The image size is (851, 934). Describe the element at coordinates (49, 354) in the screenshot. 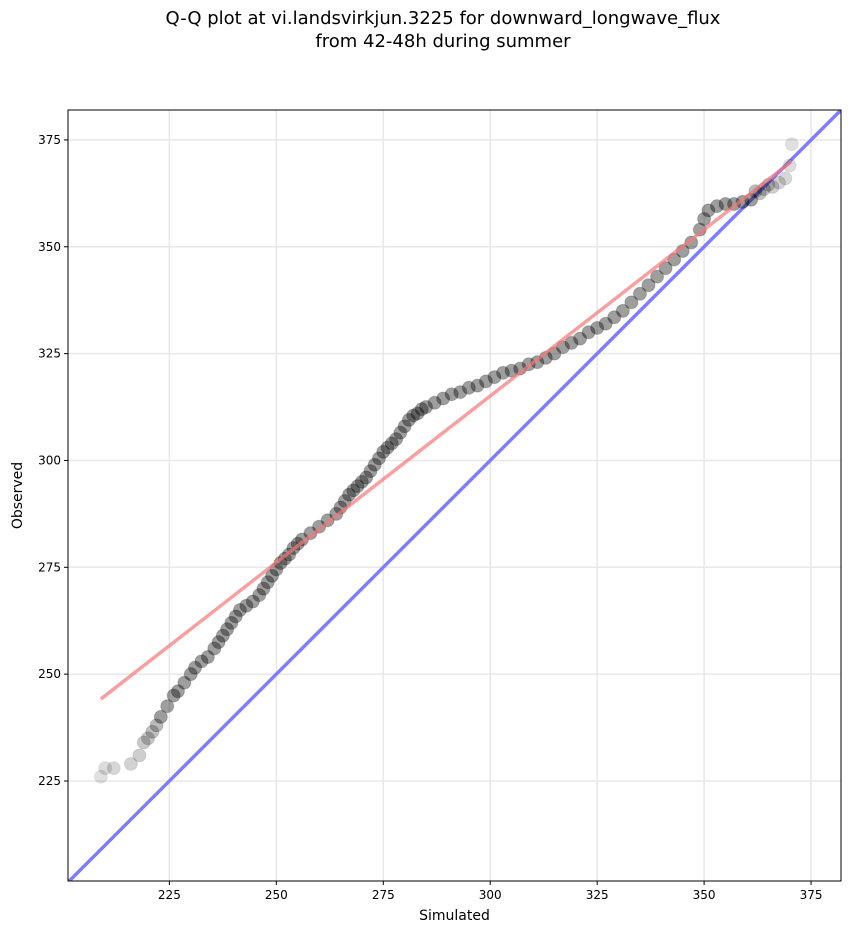

I see `y-tick-label: 325` at that location.